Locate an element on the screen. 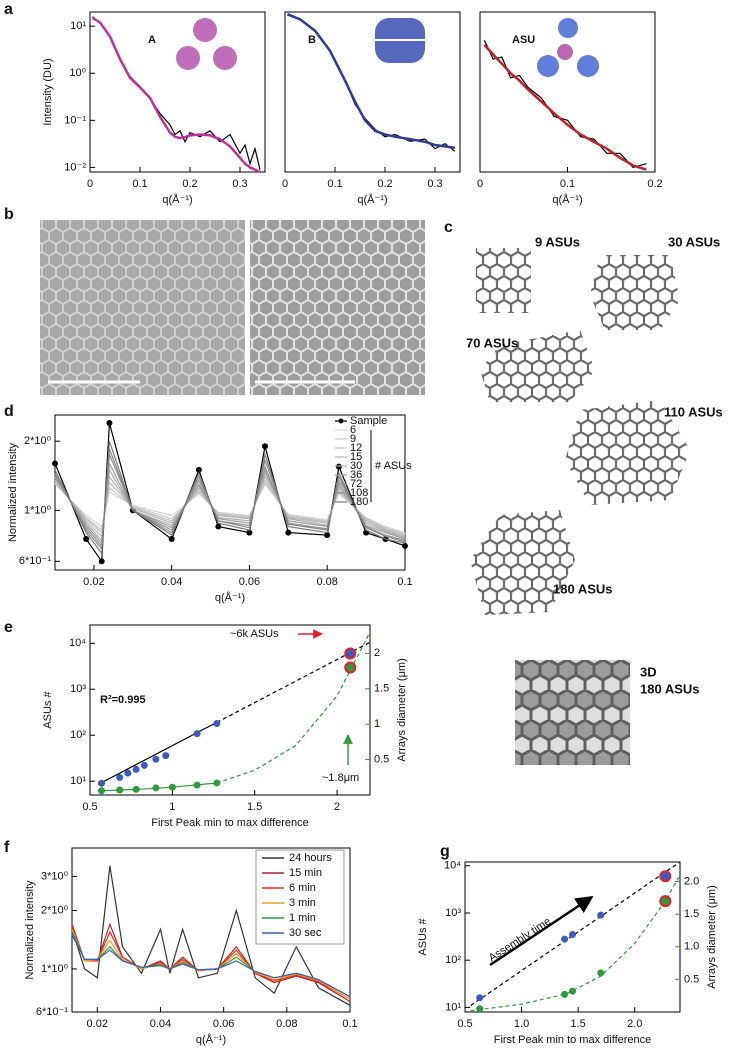  legend-label: 6 is located at coordinates (353, 430).